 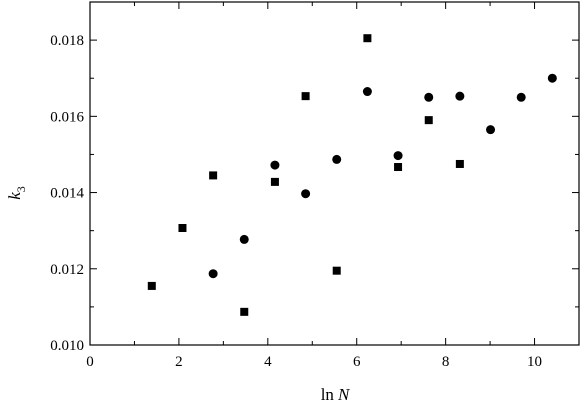 What do you see at coordinates (67, 117) in the screenshot?
I see `y-tick-label: 0.016` at bounding box center [67, 117].